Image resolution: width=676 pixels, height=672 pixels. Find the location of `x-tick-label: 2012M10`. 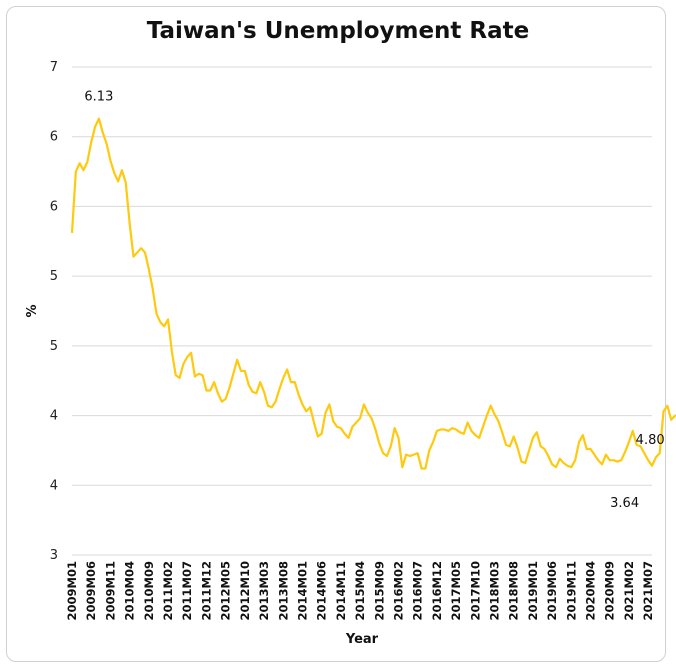

x-tick-label: 2012M10 is located at coordinates (245, 590).